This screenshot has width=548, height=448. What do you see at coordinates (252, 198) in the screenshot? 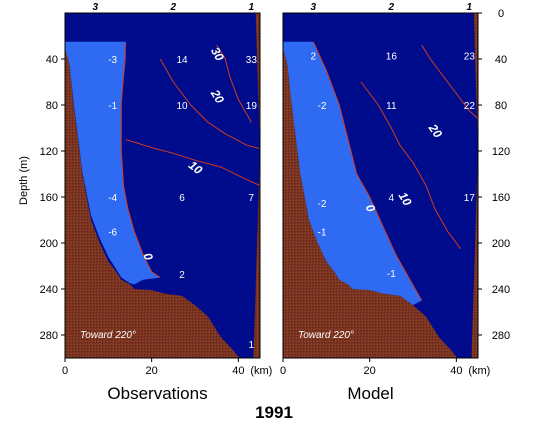
I see `velocity-value: 7` at bounding box center [252, 198].